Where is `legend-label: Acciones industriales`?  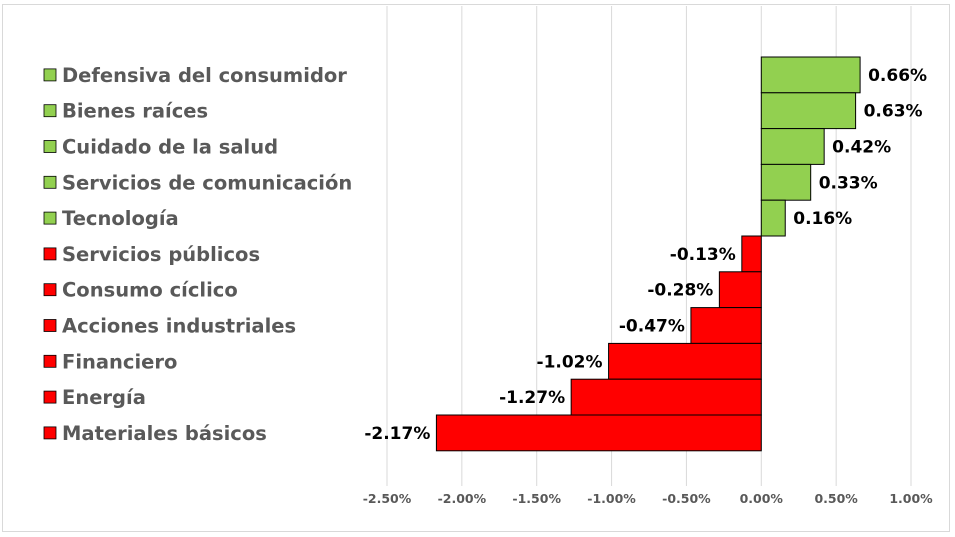 legend-label: Acciones industriales is located at coordinates (179, 326).